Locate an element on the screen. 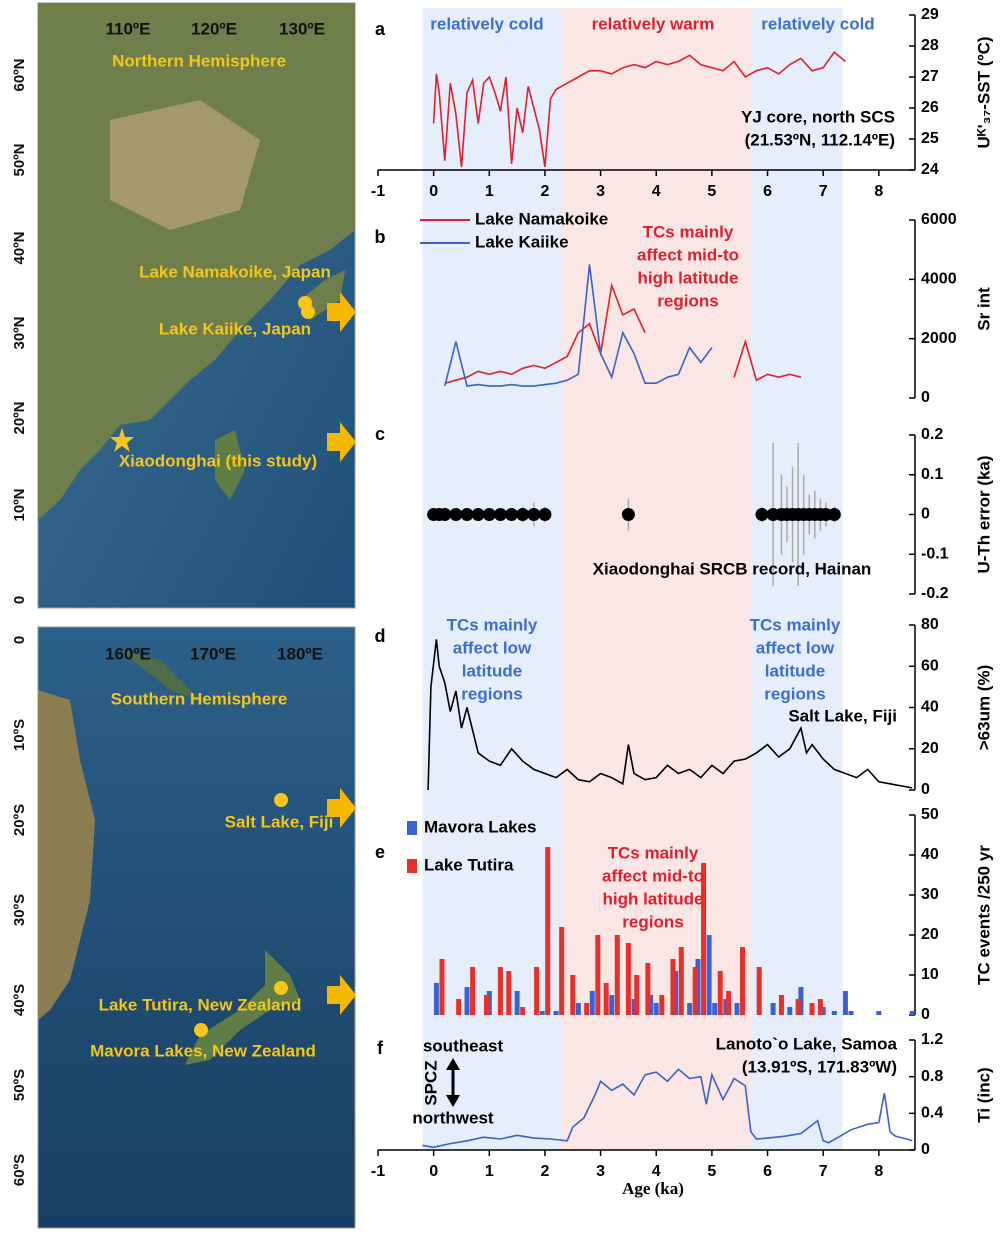  longitude-label: 170ºE is located at coordinates (213, 653).